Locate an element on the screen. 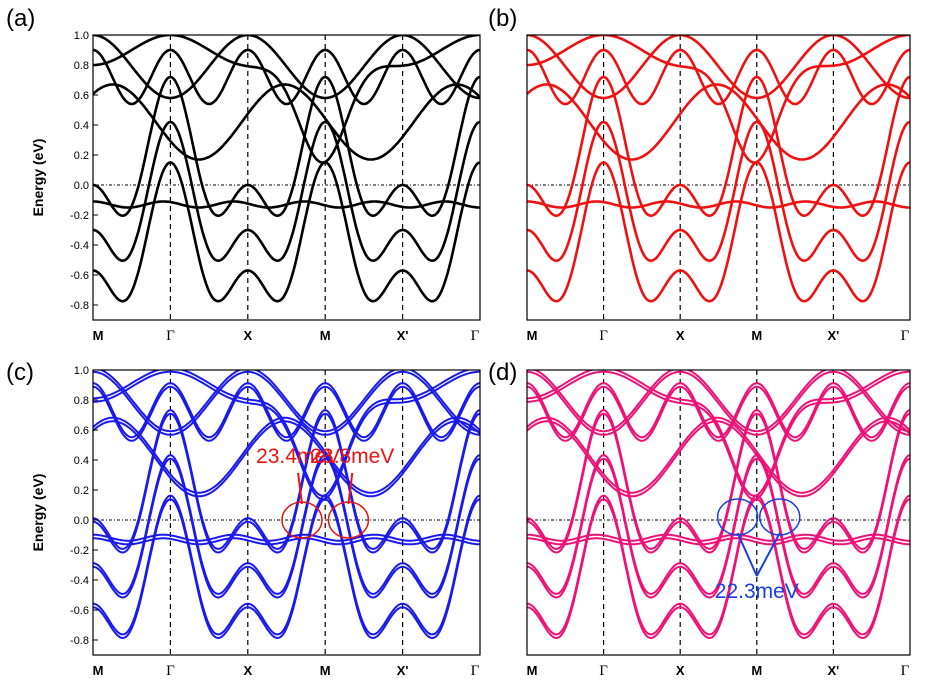  panel-label: (c) is located at coordinates (20, 372).